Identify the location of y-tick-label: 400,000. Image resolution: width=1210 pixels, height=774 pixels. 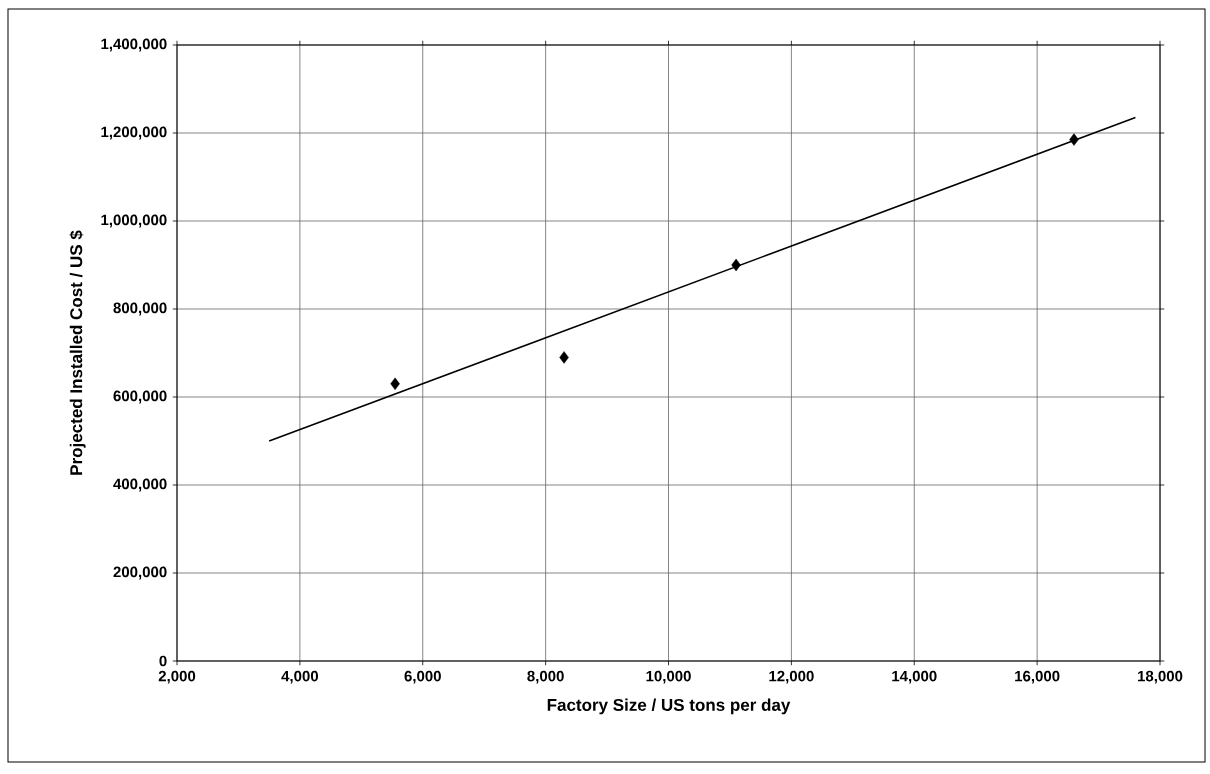
(140, 485).